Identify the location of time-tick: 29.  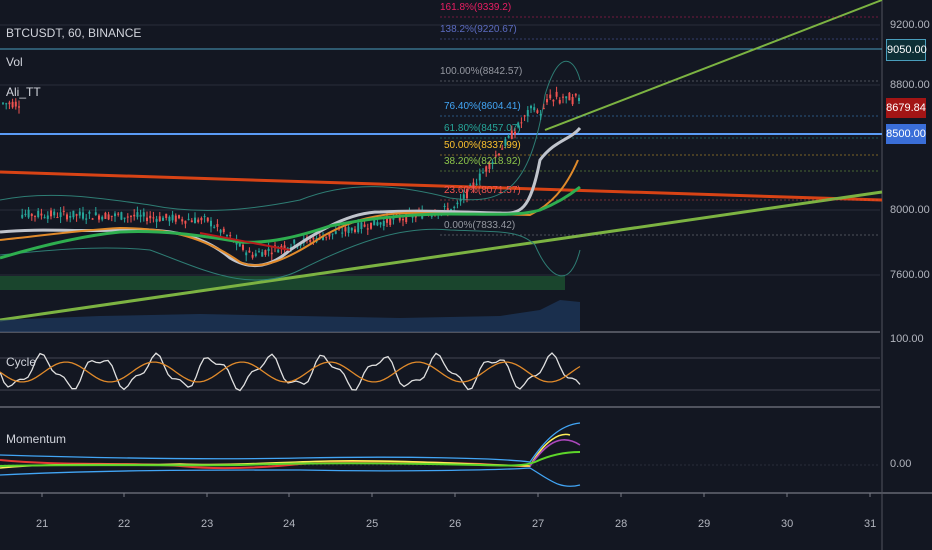
(704, 524).